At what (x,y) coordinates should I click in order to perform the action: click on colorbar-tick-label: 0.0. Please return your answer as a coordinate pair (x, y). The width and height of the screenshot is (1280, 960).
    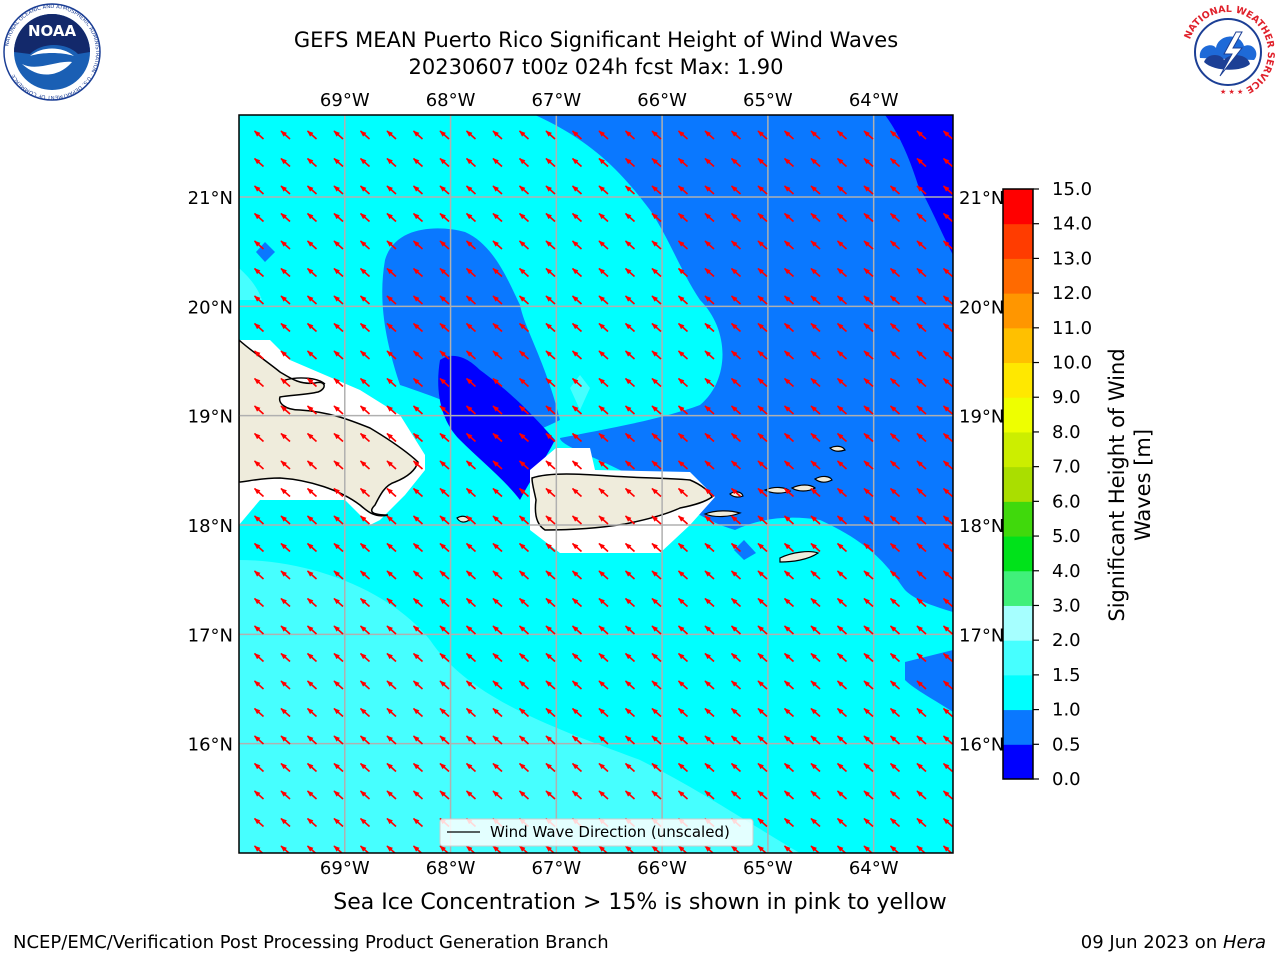
    Looking at the image, I should click on (1066, 779).